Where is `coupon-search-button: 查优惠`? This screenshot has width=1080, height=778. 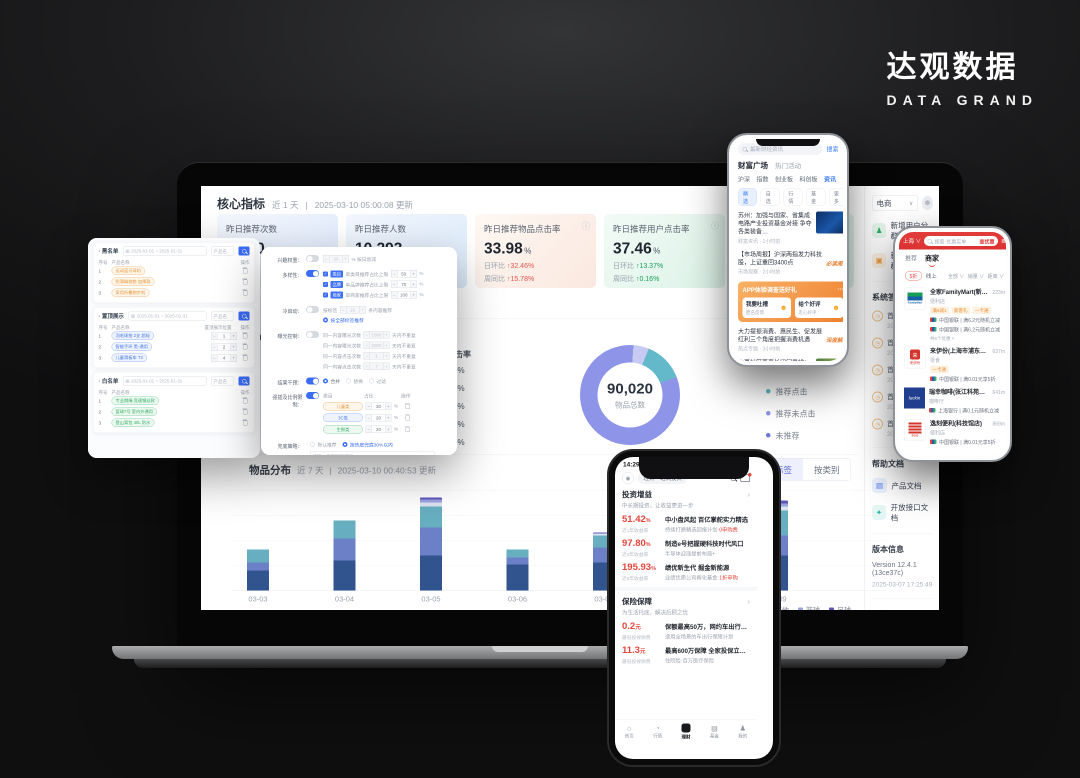
coupon-search-button: 查优惠 is located at coordinates (987, 242).